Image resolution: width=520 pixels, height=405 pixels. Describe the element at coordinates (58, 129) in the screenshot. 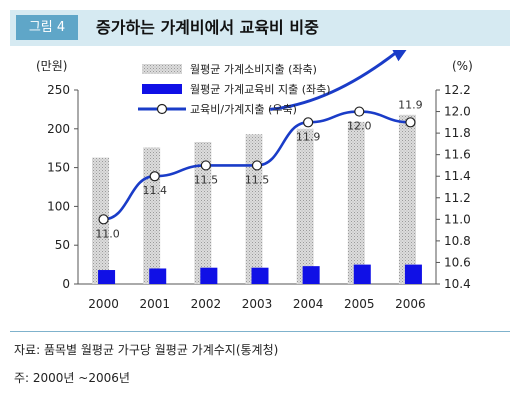

I see `left-tick-label: 200` at that location.